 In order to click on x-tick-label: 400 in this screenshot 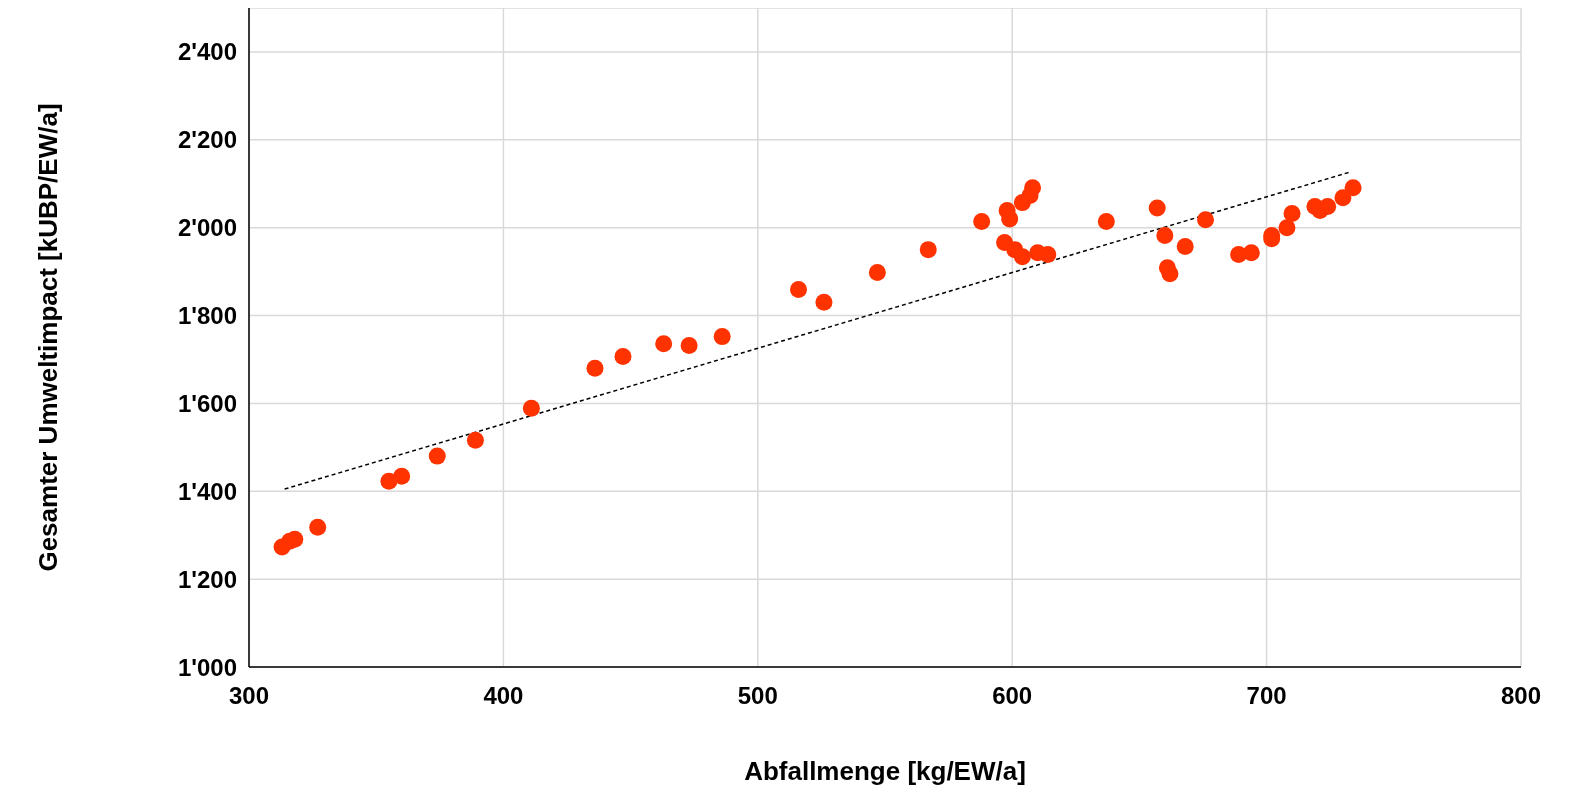, I will do `click(503, 696)`.